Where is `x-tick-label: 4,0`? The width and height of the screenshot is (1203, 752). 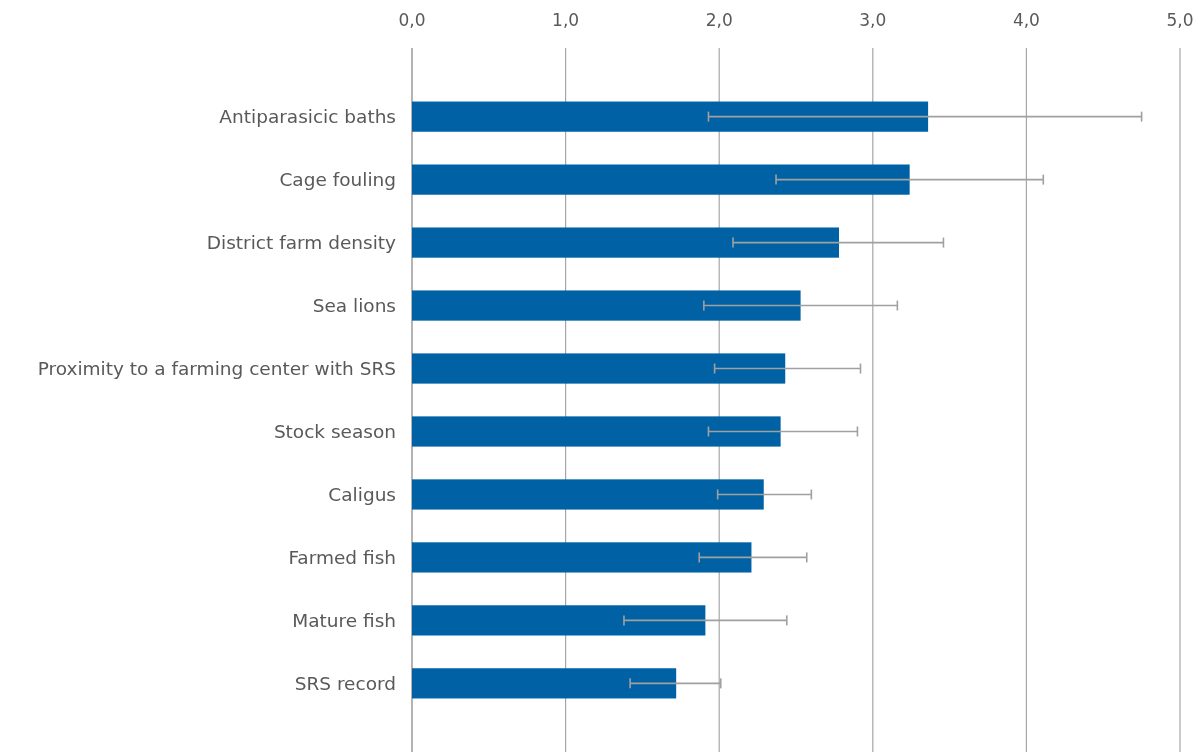
x-tick-label: 4,0 is located at coordinates (1026, 20).